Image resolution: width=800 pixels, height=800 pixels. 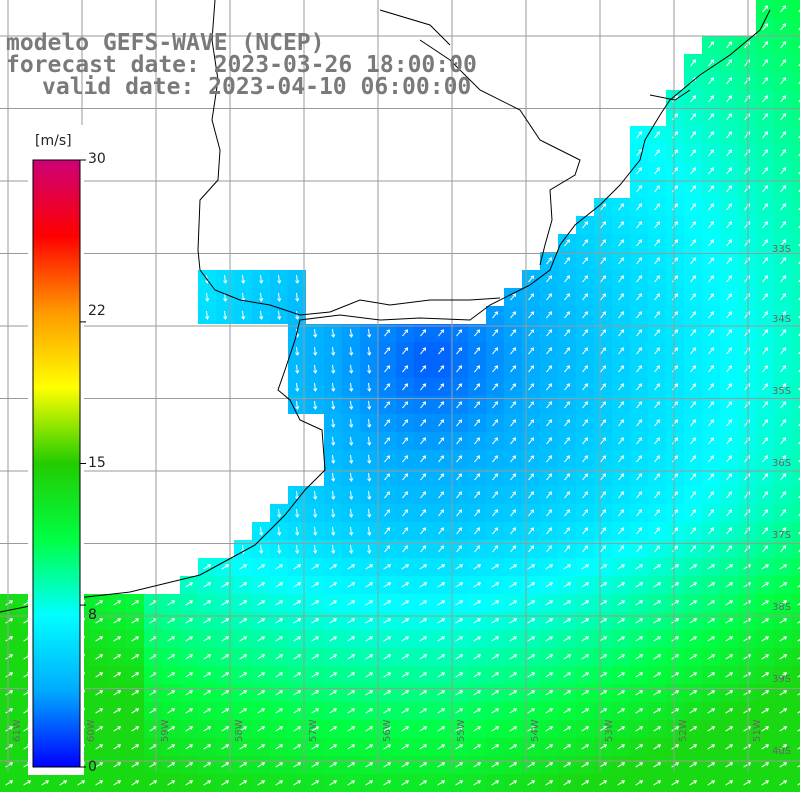 What do you see at coordinates (782, 249) in the screenshot?
I see `lat-label: 33S` at bounding box center [782, 249].